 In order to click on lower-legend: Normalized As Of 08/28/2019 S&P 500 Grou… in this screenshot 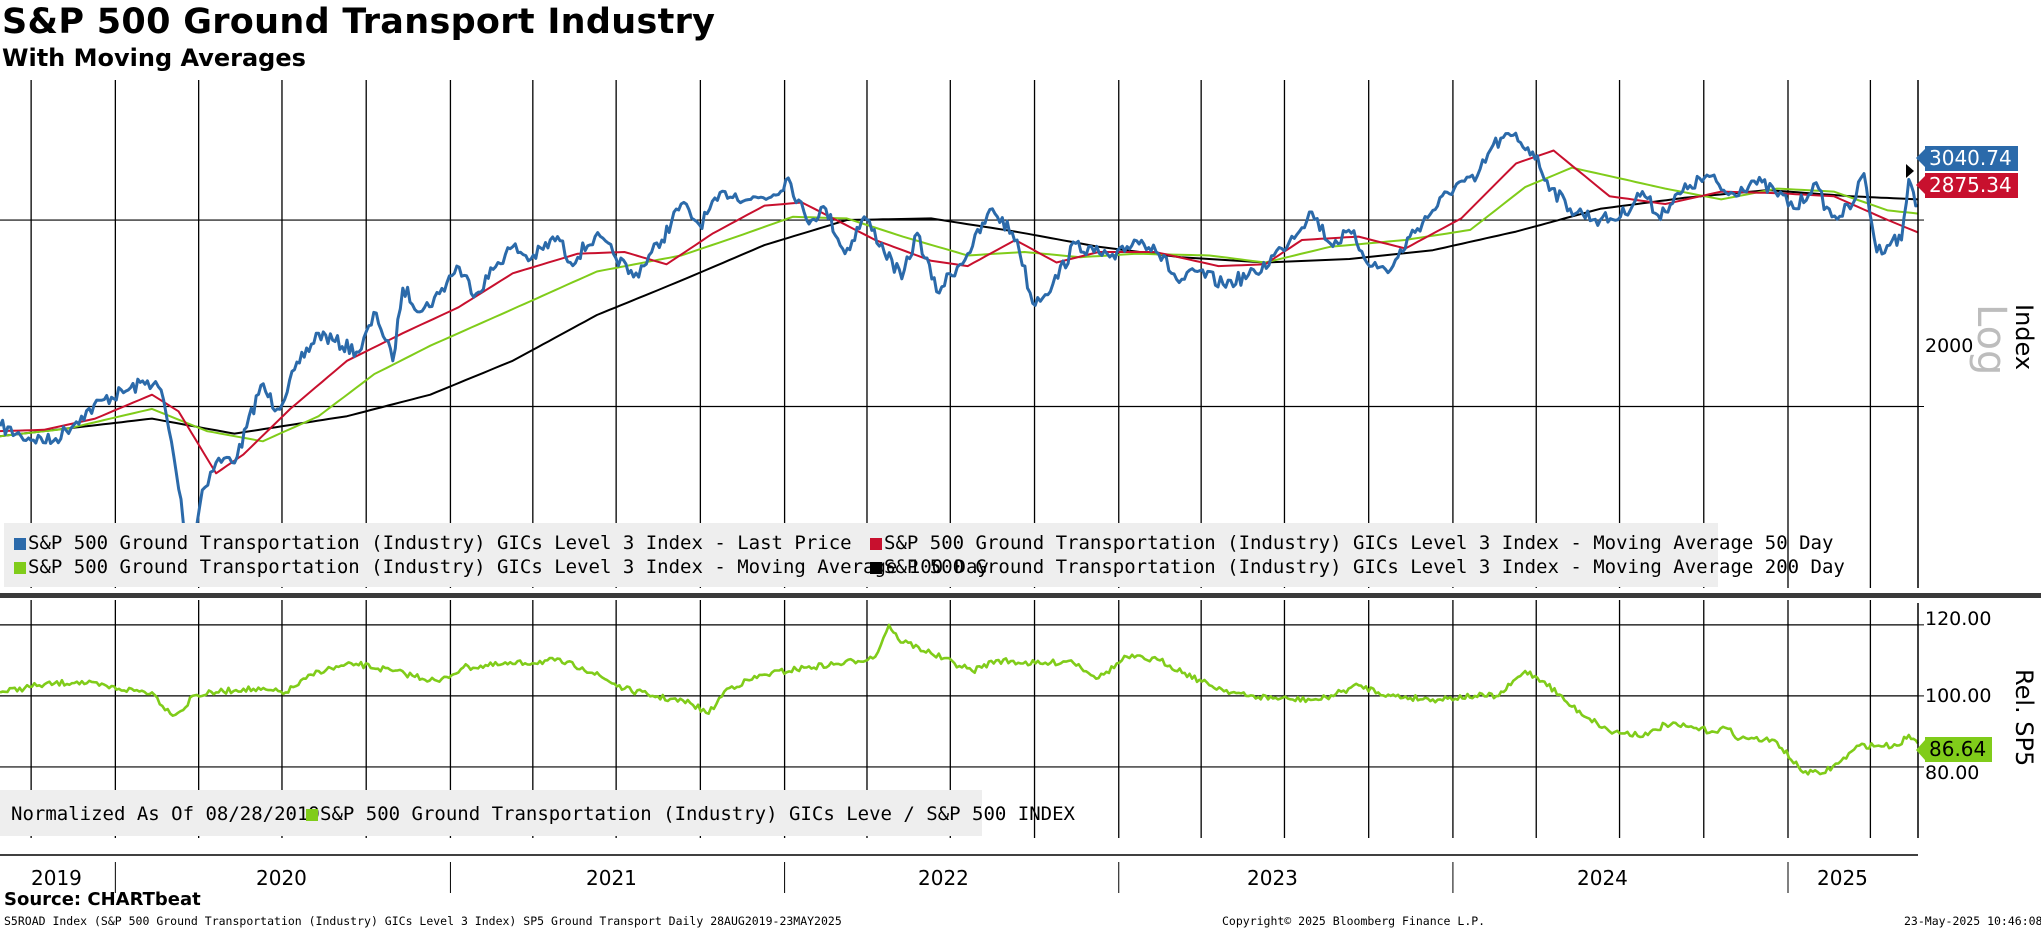, I will do `click(537, 813)`.